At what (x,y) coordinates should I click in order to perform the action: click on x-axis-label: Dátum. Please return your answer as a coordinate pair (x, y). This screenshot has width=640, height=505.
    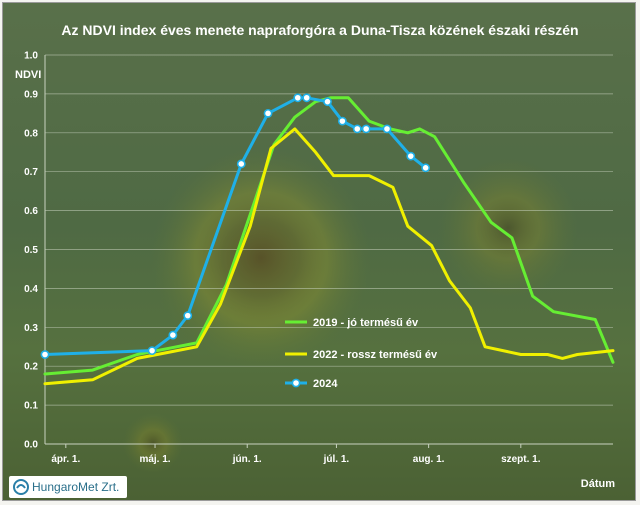
    Looking at the image, I should click on (598, 484).